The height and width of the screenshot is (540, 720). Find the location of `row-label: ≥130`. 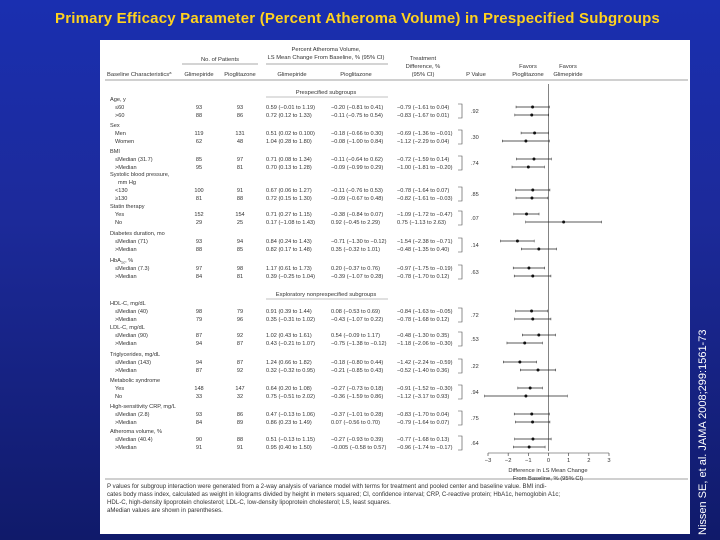

row-label: ≥130 is located at coordinates (121, 199).